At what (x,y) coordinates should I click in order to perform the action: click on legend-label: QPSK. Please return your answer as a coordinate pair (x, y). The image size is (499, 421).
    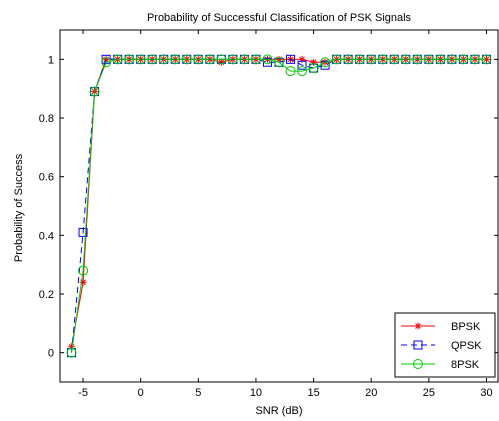
    Looking at the image, I should click on (466, 346).